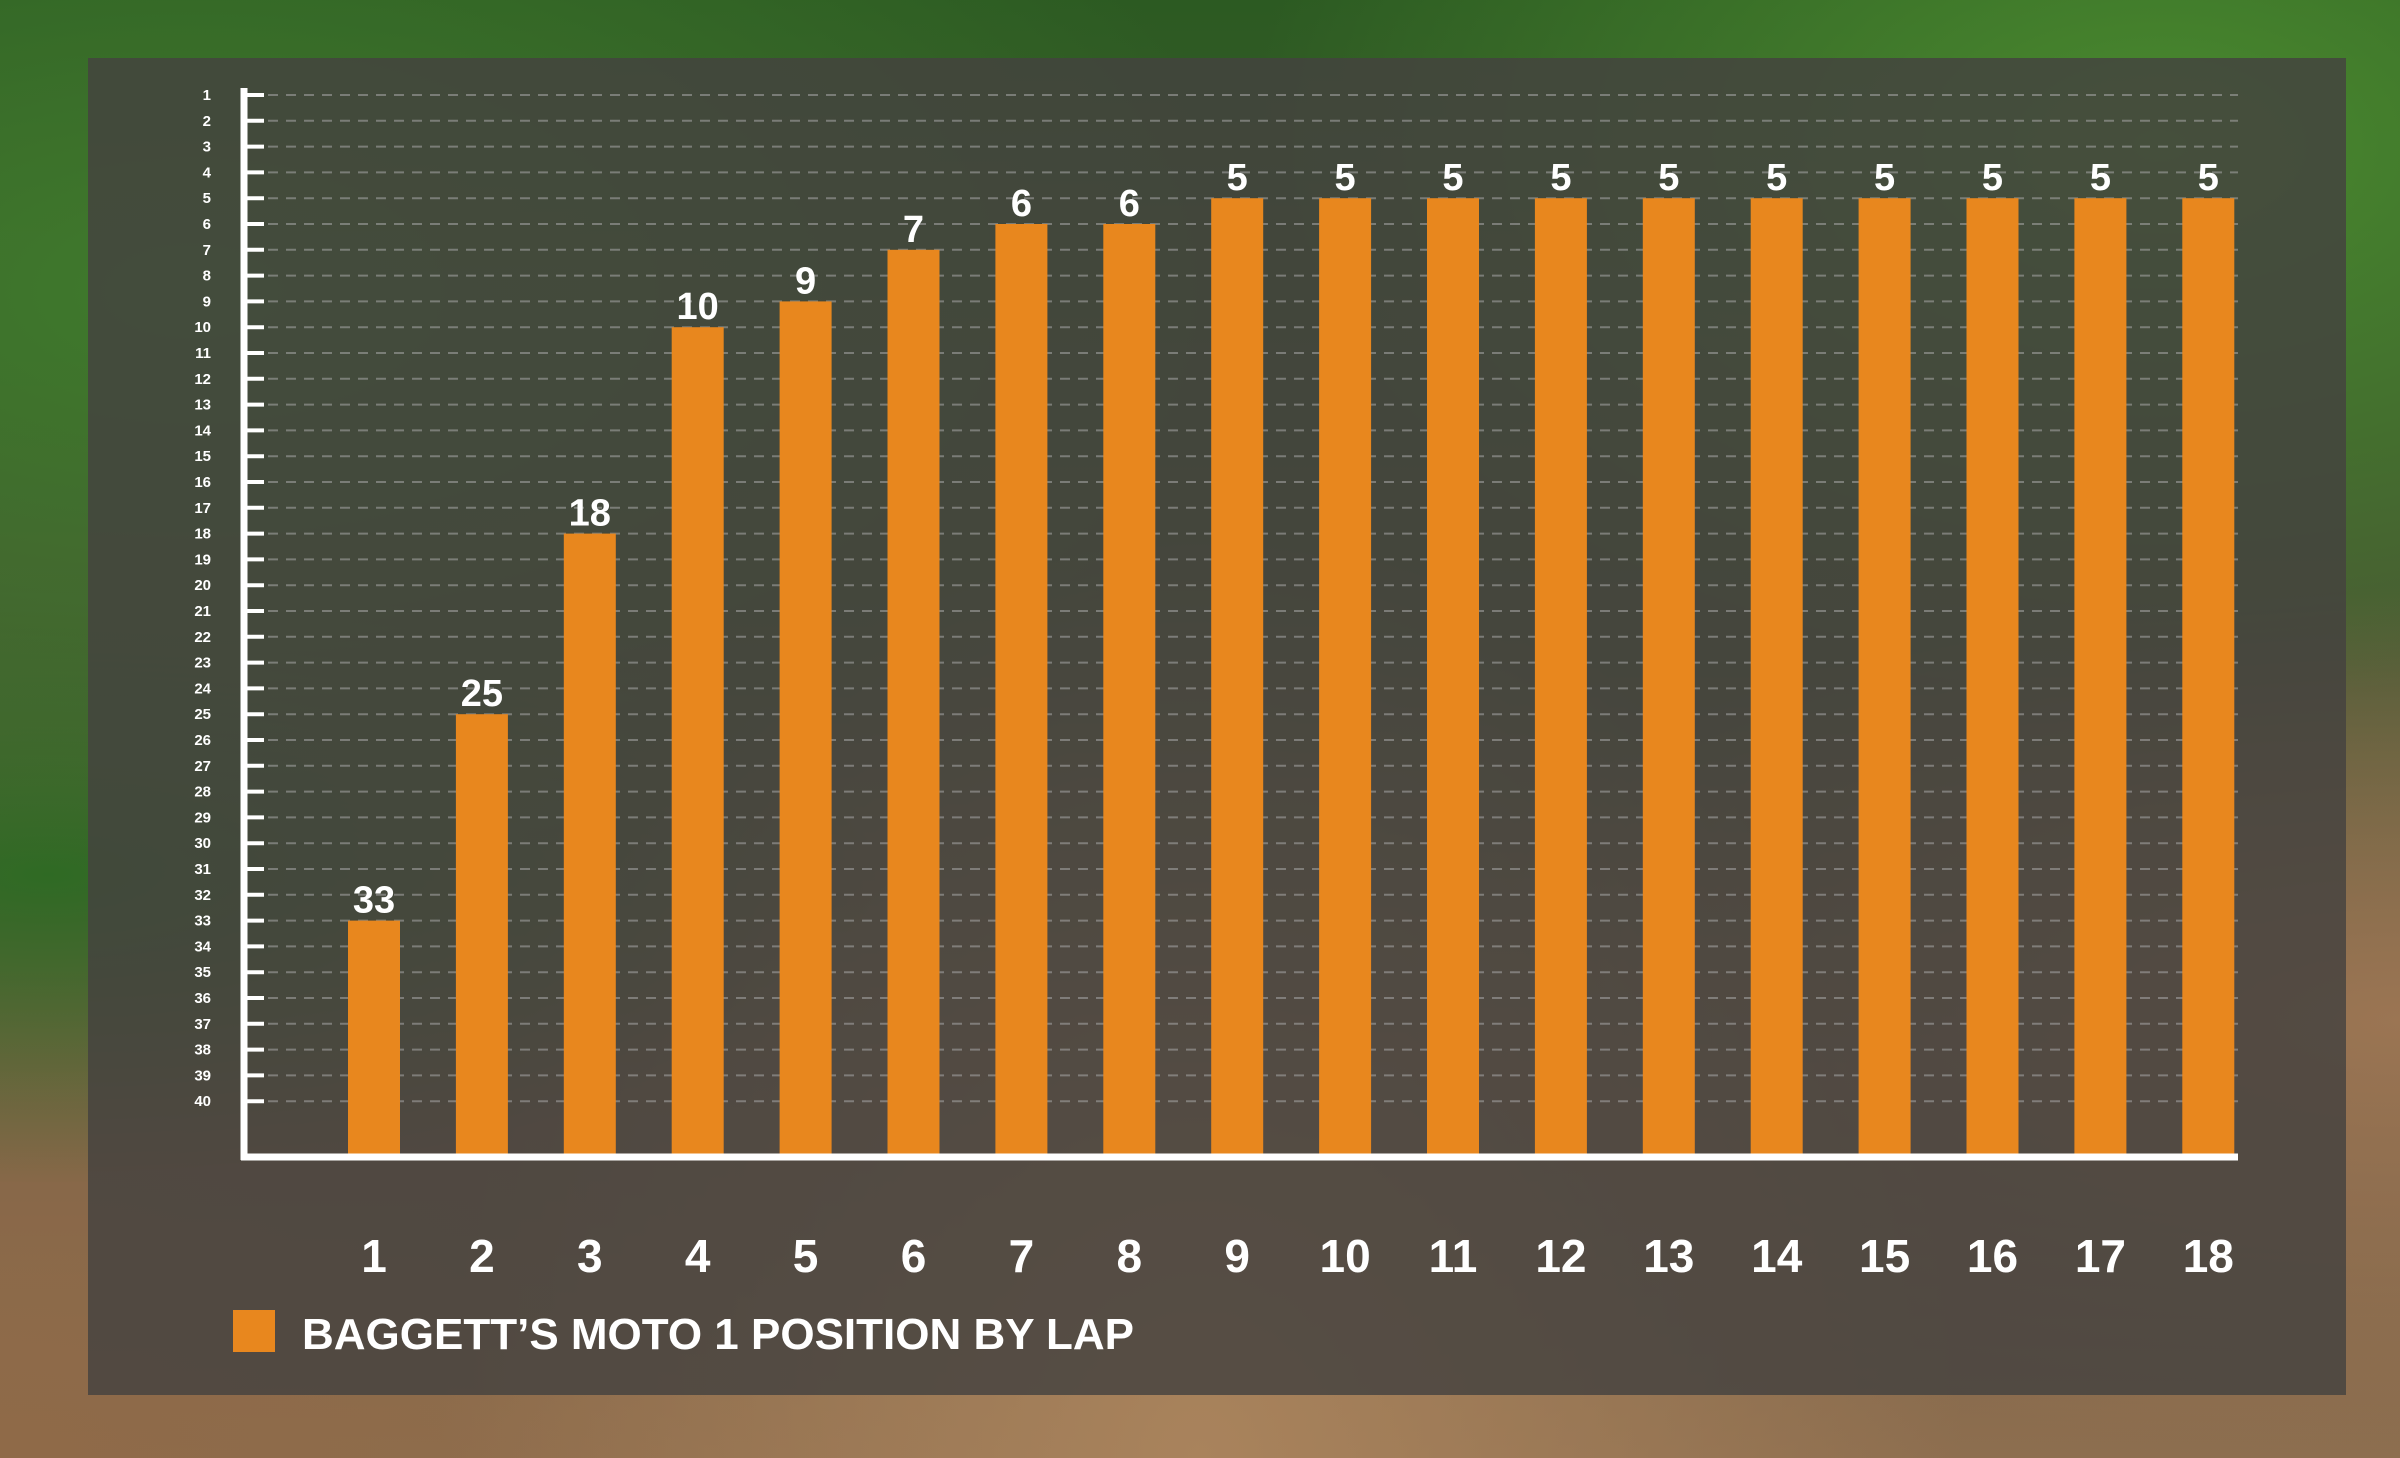 This screenshot has width=2400, height=1458. I want to click on legend-label: BAGGETT’S MOTO 1 POSITION BY LAP, so click(718, 1334).